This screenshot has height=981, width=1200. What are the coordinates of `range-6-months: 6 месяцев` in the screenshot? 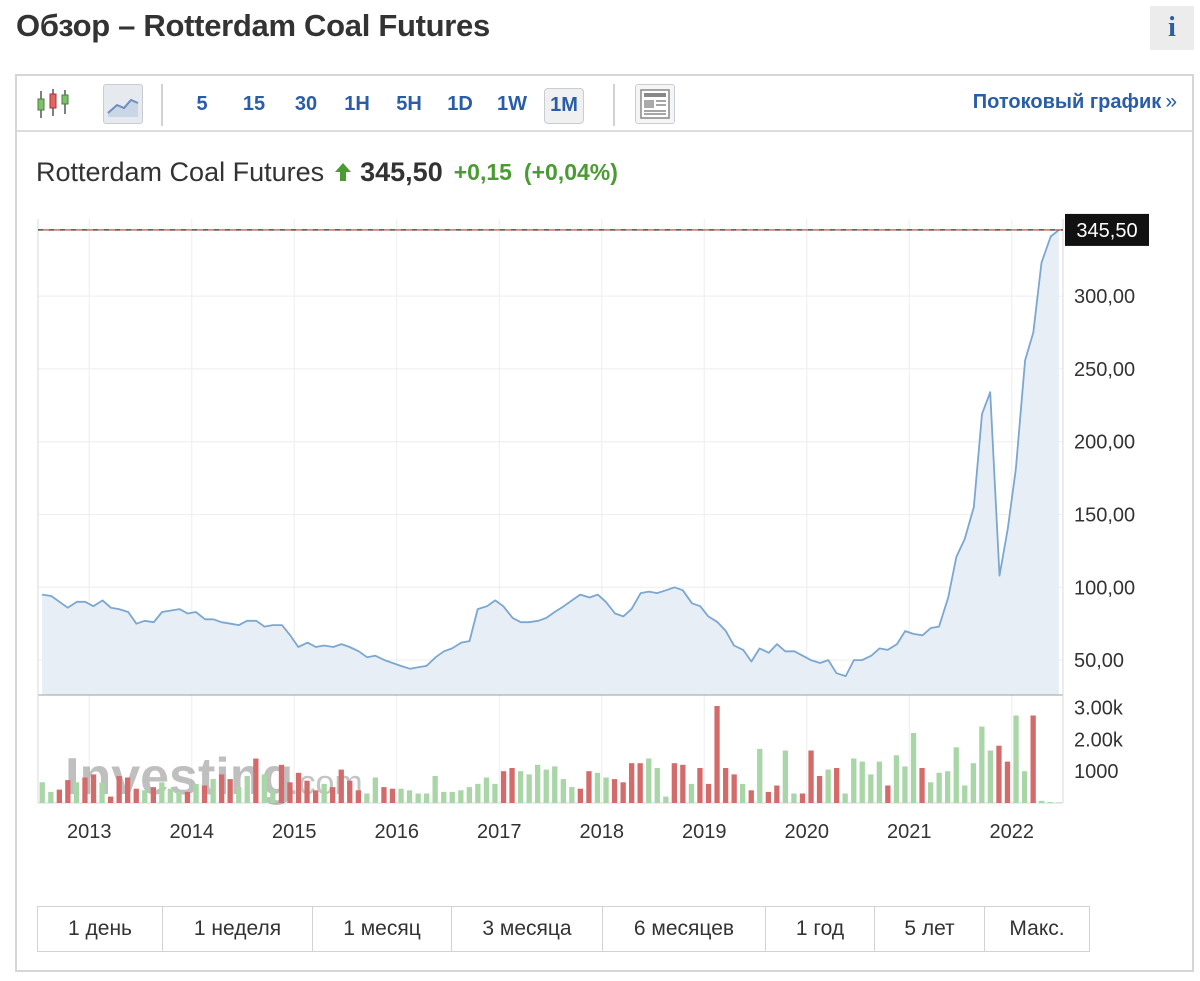 It's located at (684, 929).